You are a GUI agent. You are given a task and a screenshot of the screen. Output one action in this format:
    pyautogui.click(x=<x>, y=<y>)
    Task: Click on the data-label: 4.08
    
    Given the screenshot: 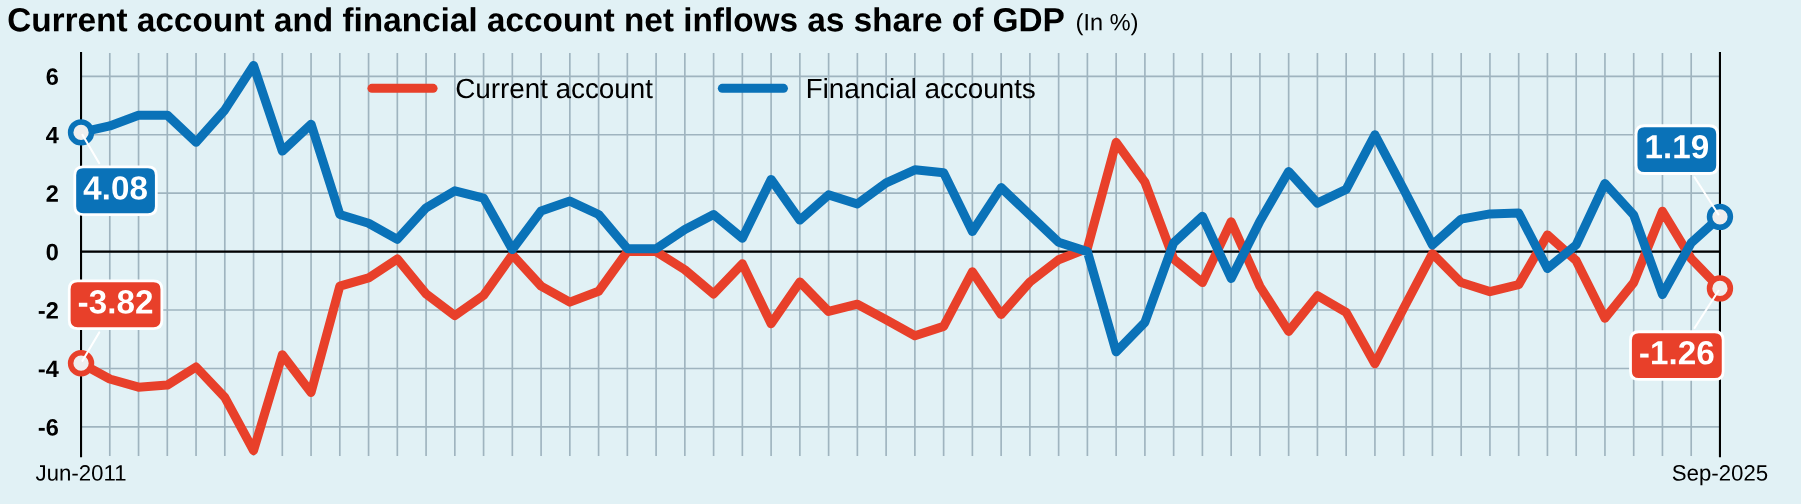 What is the action you would take?
    pyautogui.click(x=115, y=188)
    